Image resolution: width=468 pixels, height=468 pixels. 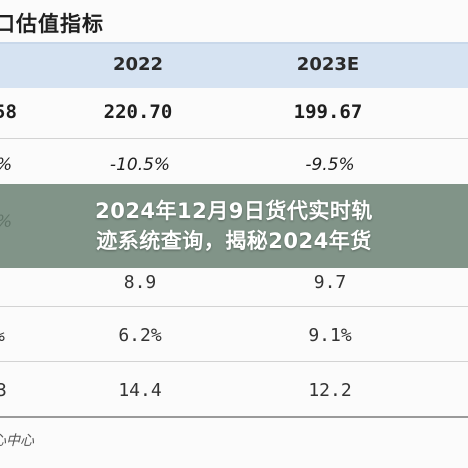 What do you see at coordinates (17, 441) in the screenshot?
I see `source-note: 心中心` at bounding box center [17, 441].